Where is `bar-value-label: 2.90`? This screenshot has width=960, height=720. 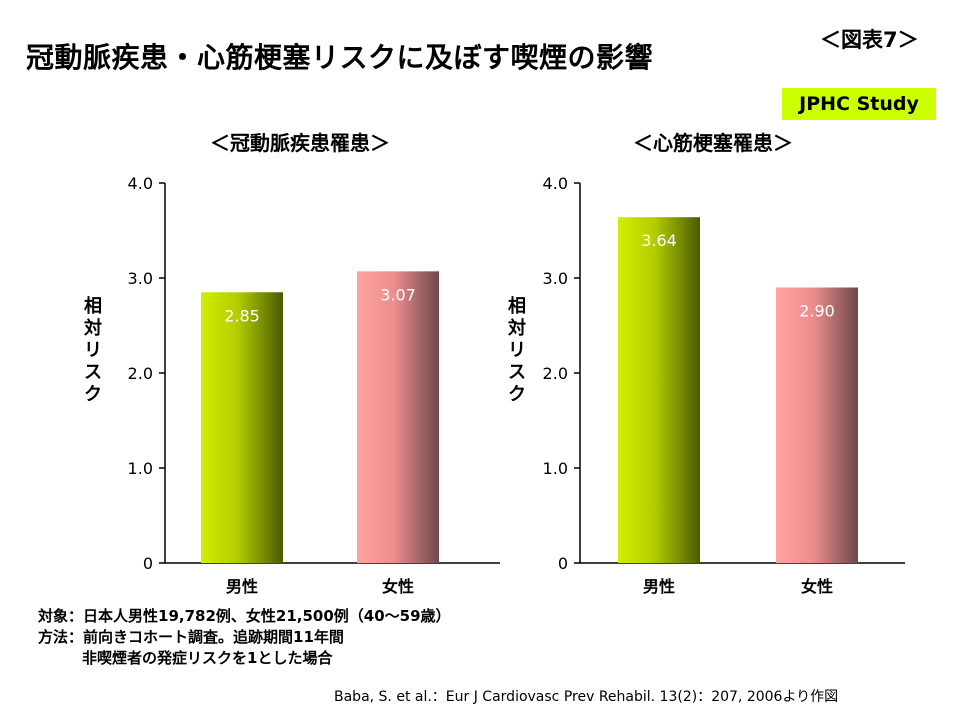
bar-value-label: 2.90 is located at coordinates (817, 311).